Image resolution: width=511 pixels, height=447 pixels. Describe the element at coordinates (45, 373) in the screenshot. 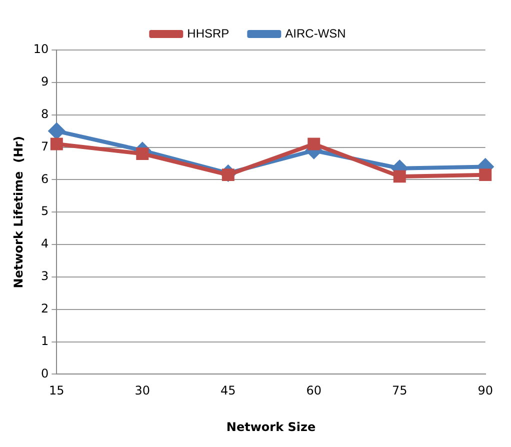

I see `y-tick-label: 0` at that location.